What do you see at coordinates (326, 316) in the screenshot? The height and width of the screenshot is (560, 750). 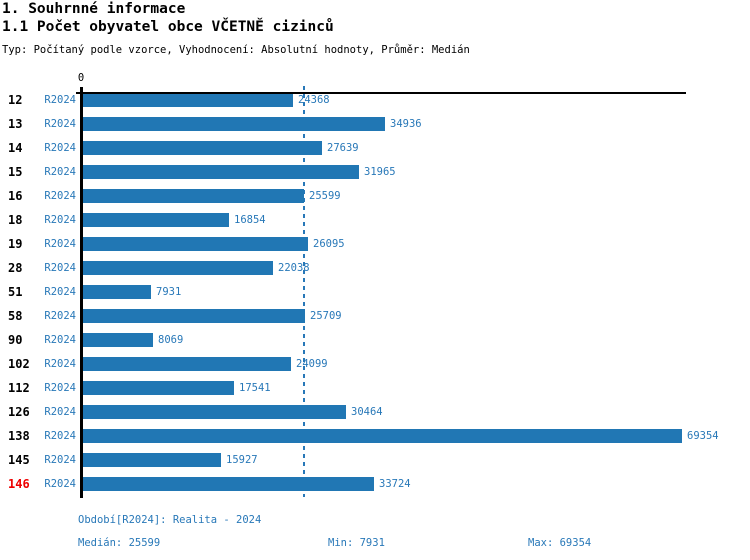 I see `bar-value-label: 25709` at bounding box center [326, 316].